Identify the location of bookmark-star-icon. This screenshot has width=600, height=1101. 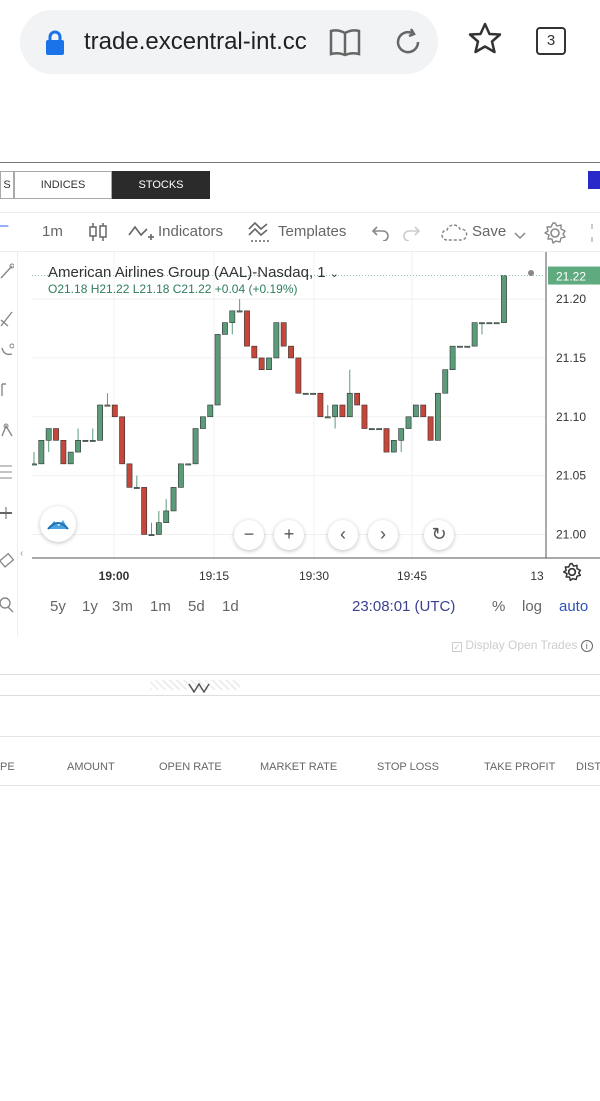
(485, 40).